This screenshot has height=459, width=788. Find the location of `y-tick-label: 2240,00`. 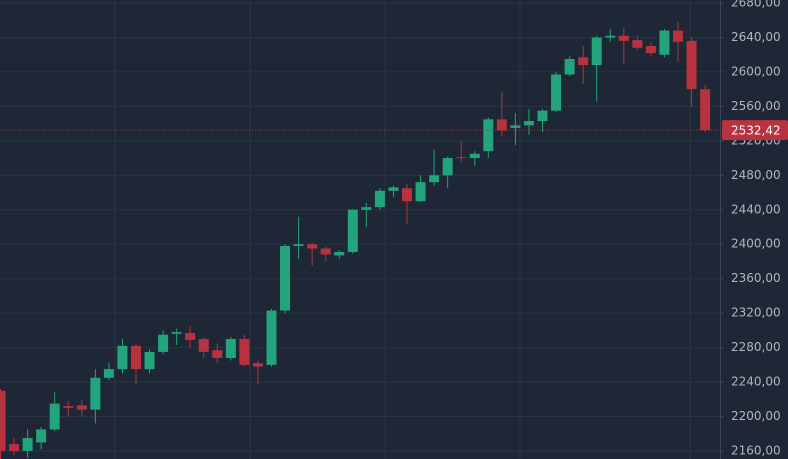

y-tick-label: 2240,00 is located at coordinates (756, 382).